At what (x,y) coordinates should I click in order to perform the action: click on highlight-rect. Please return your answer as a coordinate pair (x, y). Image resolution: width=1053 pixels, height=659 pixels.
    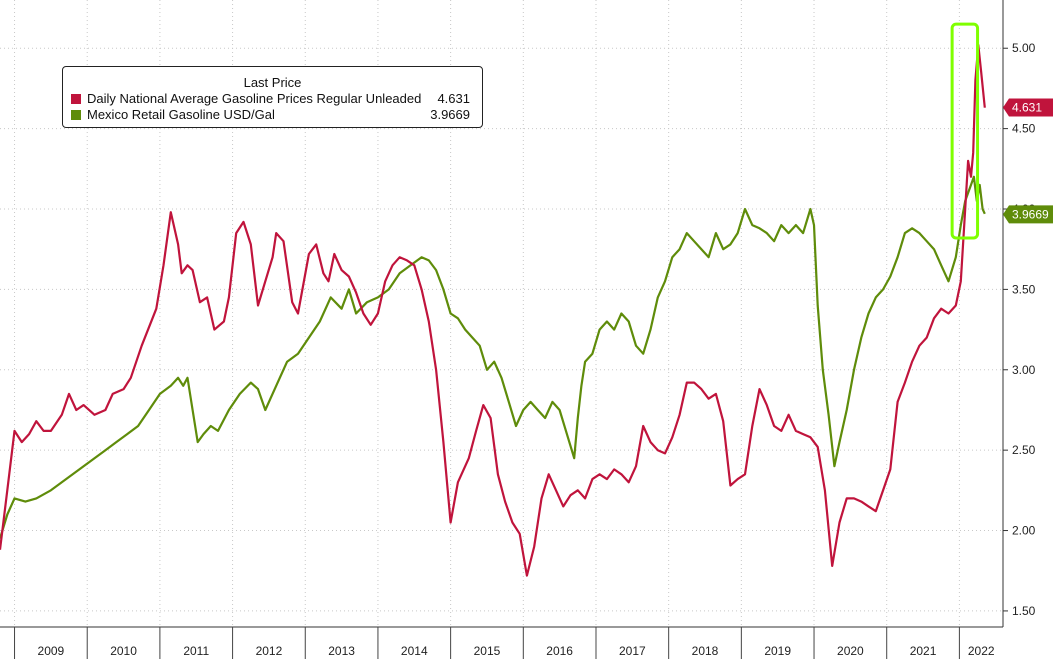
    Looking at the image, I should click on (965, 131).